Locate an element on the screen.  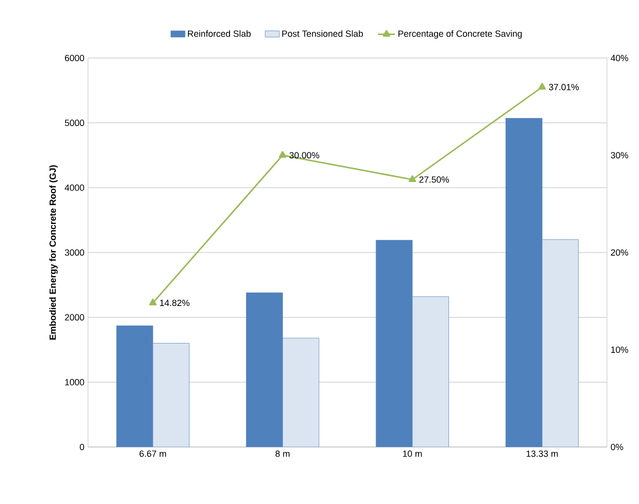
y2-tick-label: 20% is located at coordinates (619, 252).